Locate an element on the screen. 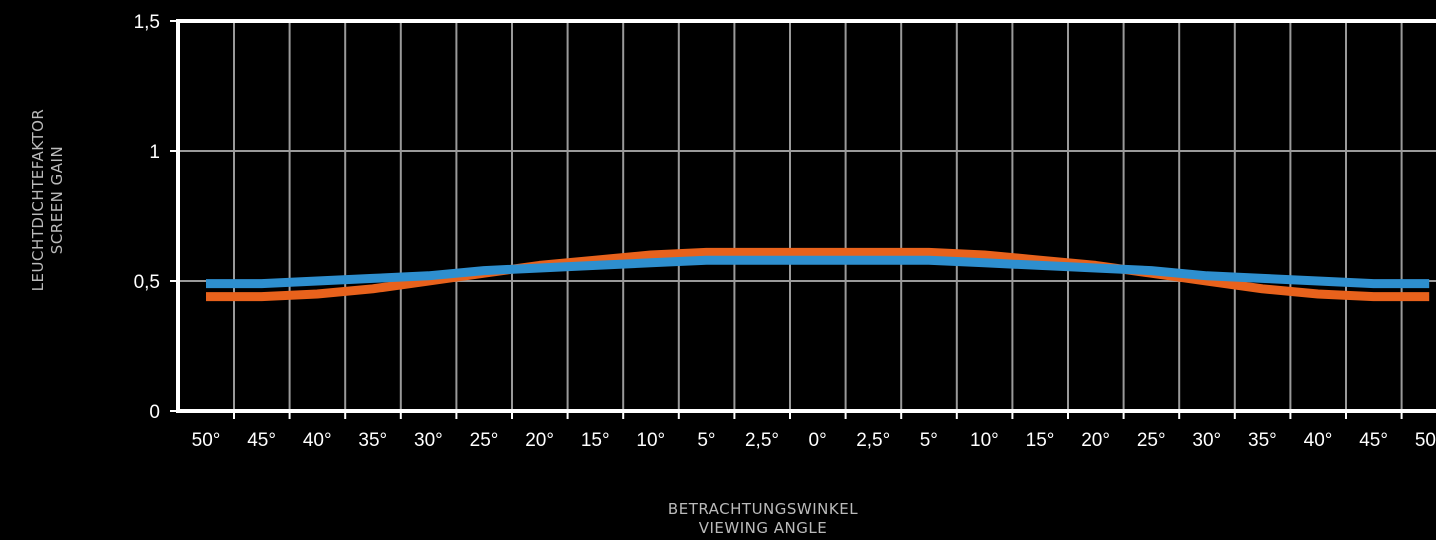 This screenshot has height=540, width=1436. y-tick-label: 1 is located at coordinates (154, 152).